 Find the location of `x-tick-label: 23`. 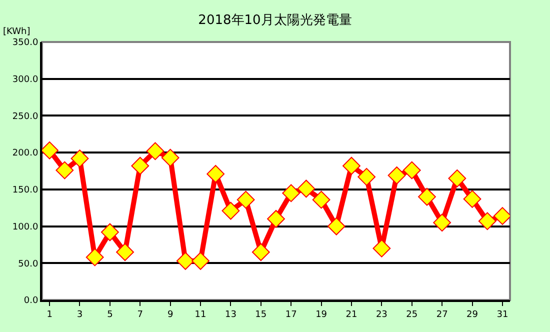

x-tick-label: 23 is located at coordinates (382, 315).